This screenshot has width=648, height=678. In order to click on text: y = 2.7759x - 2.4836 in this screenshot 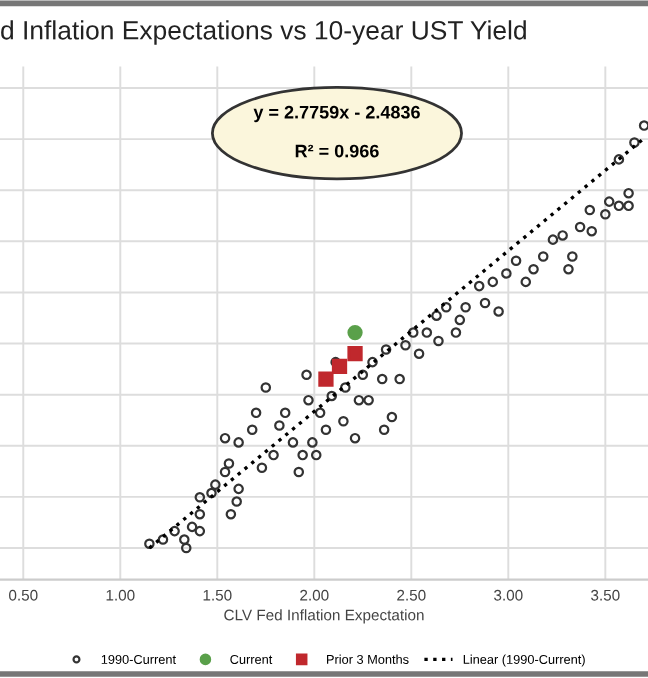, I will do `click(336, 114)`.